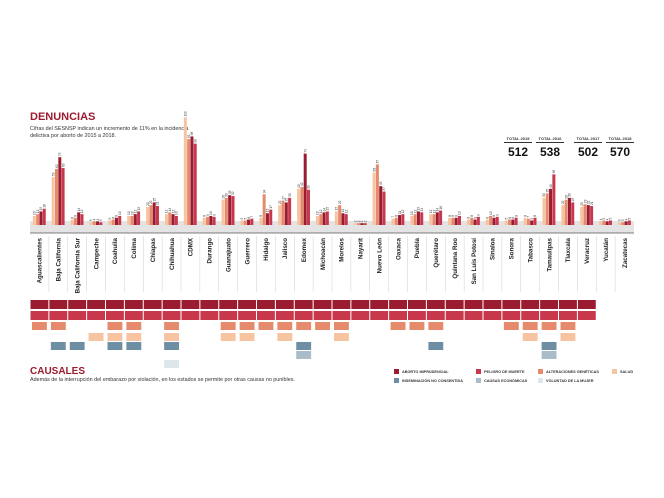  I want to click on value-label-campeche-2017: 4, so click(98, 219).